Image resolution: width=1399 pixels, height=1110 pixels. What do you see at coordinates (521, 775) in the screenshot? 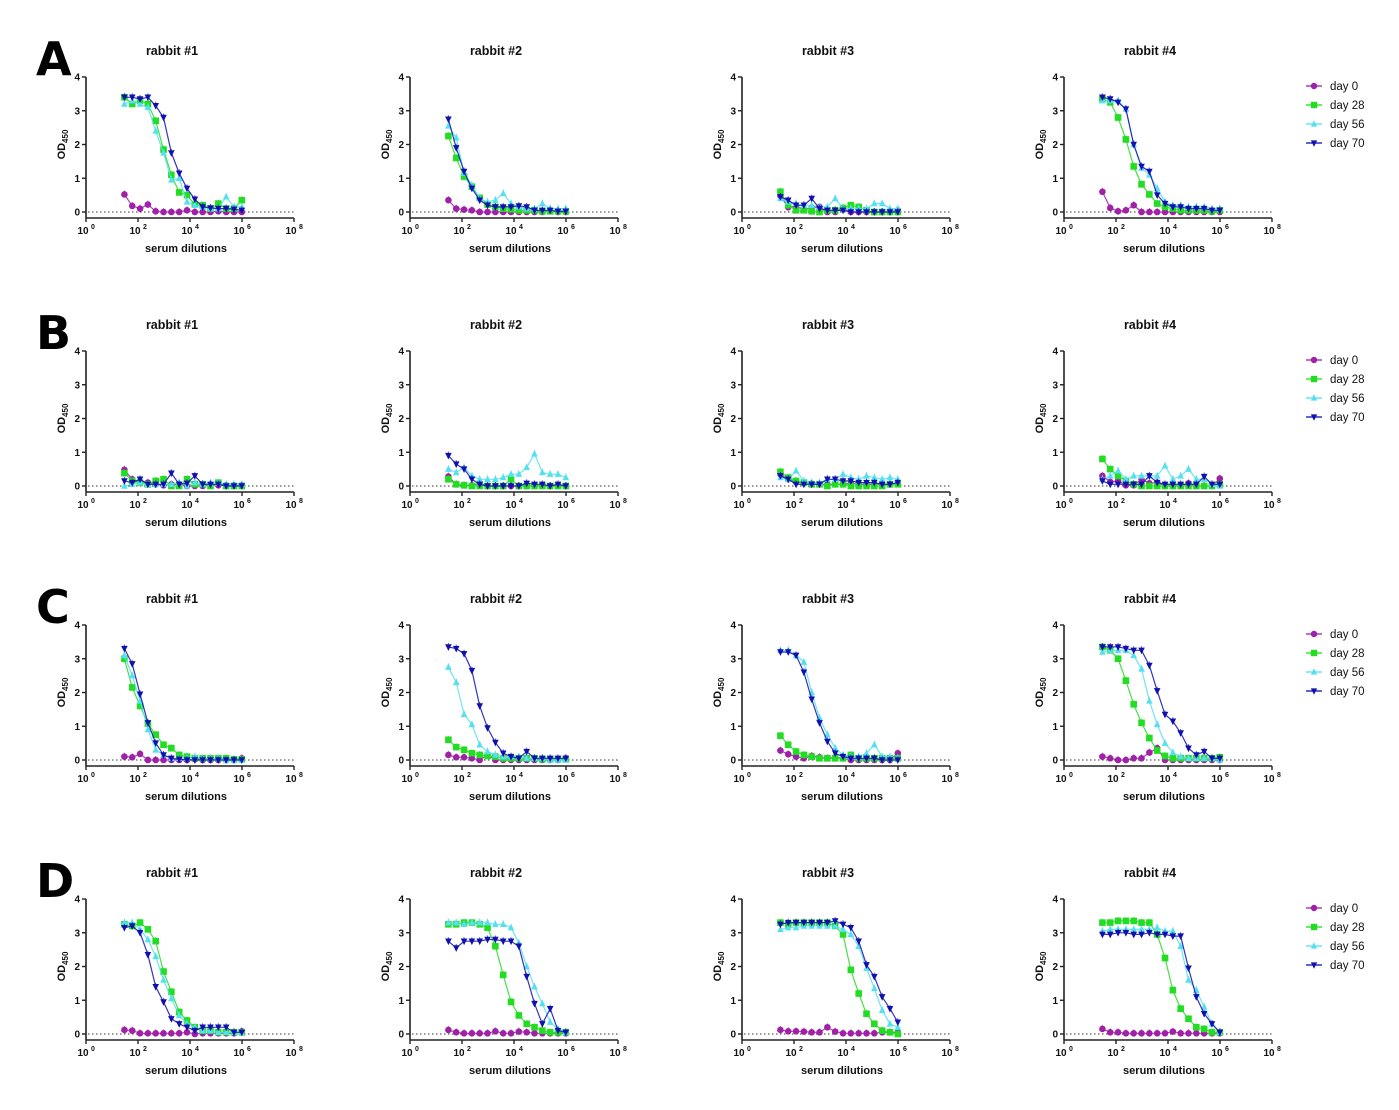
I see `x-tick-exponent: 4` at bounding box center [521, 775].